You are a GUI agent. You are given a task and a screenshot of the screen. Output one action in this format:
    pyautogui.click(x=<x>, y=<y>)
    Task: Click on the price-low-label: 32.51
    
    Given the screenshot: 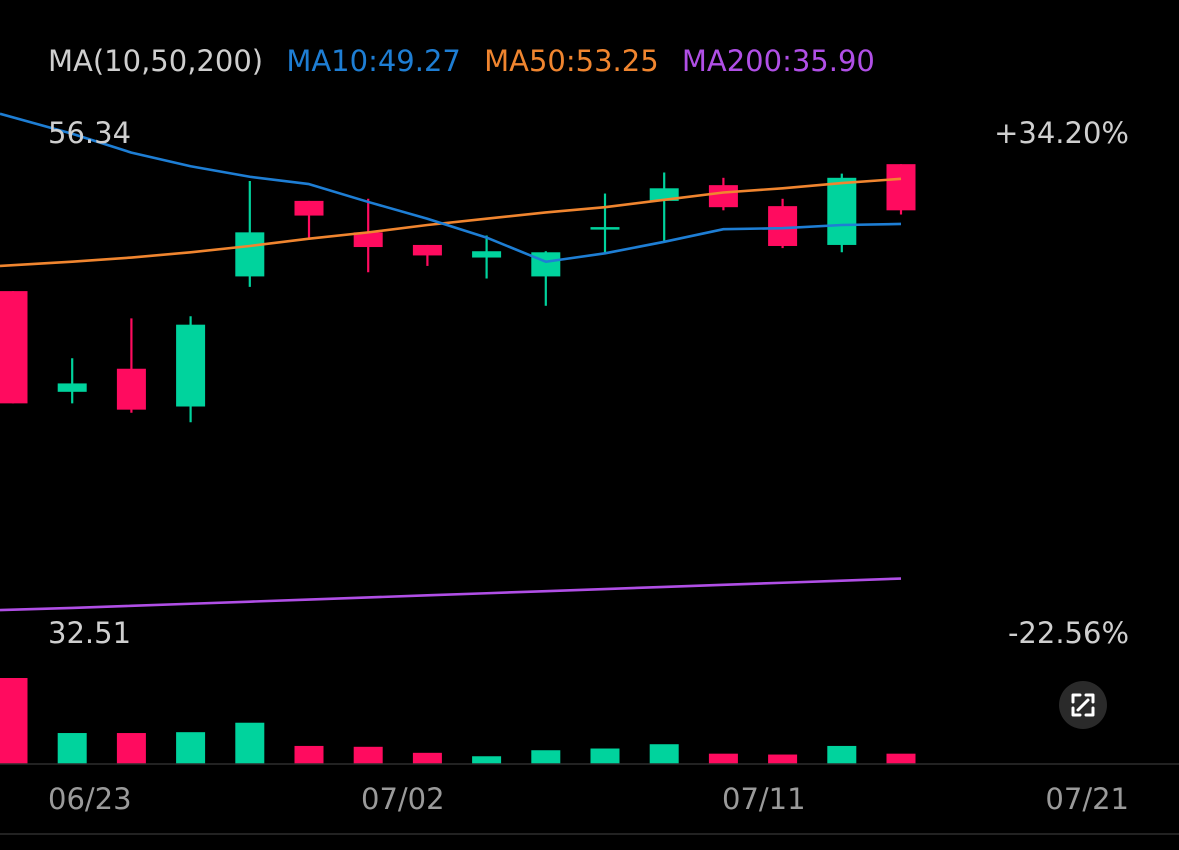 What is the action you would take?
    pyautogui.click(x=90, y=633)
    